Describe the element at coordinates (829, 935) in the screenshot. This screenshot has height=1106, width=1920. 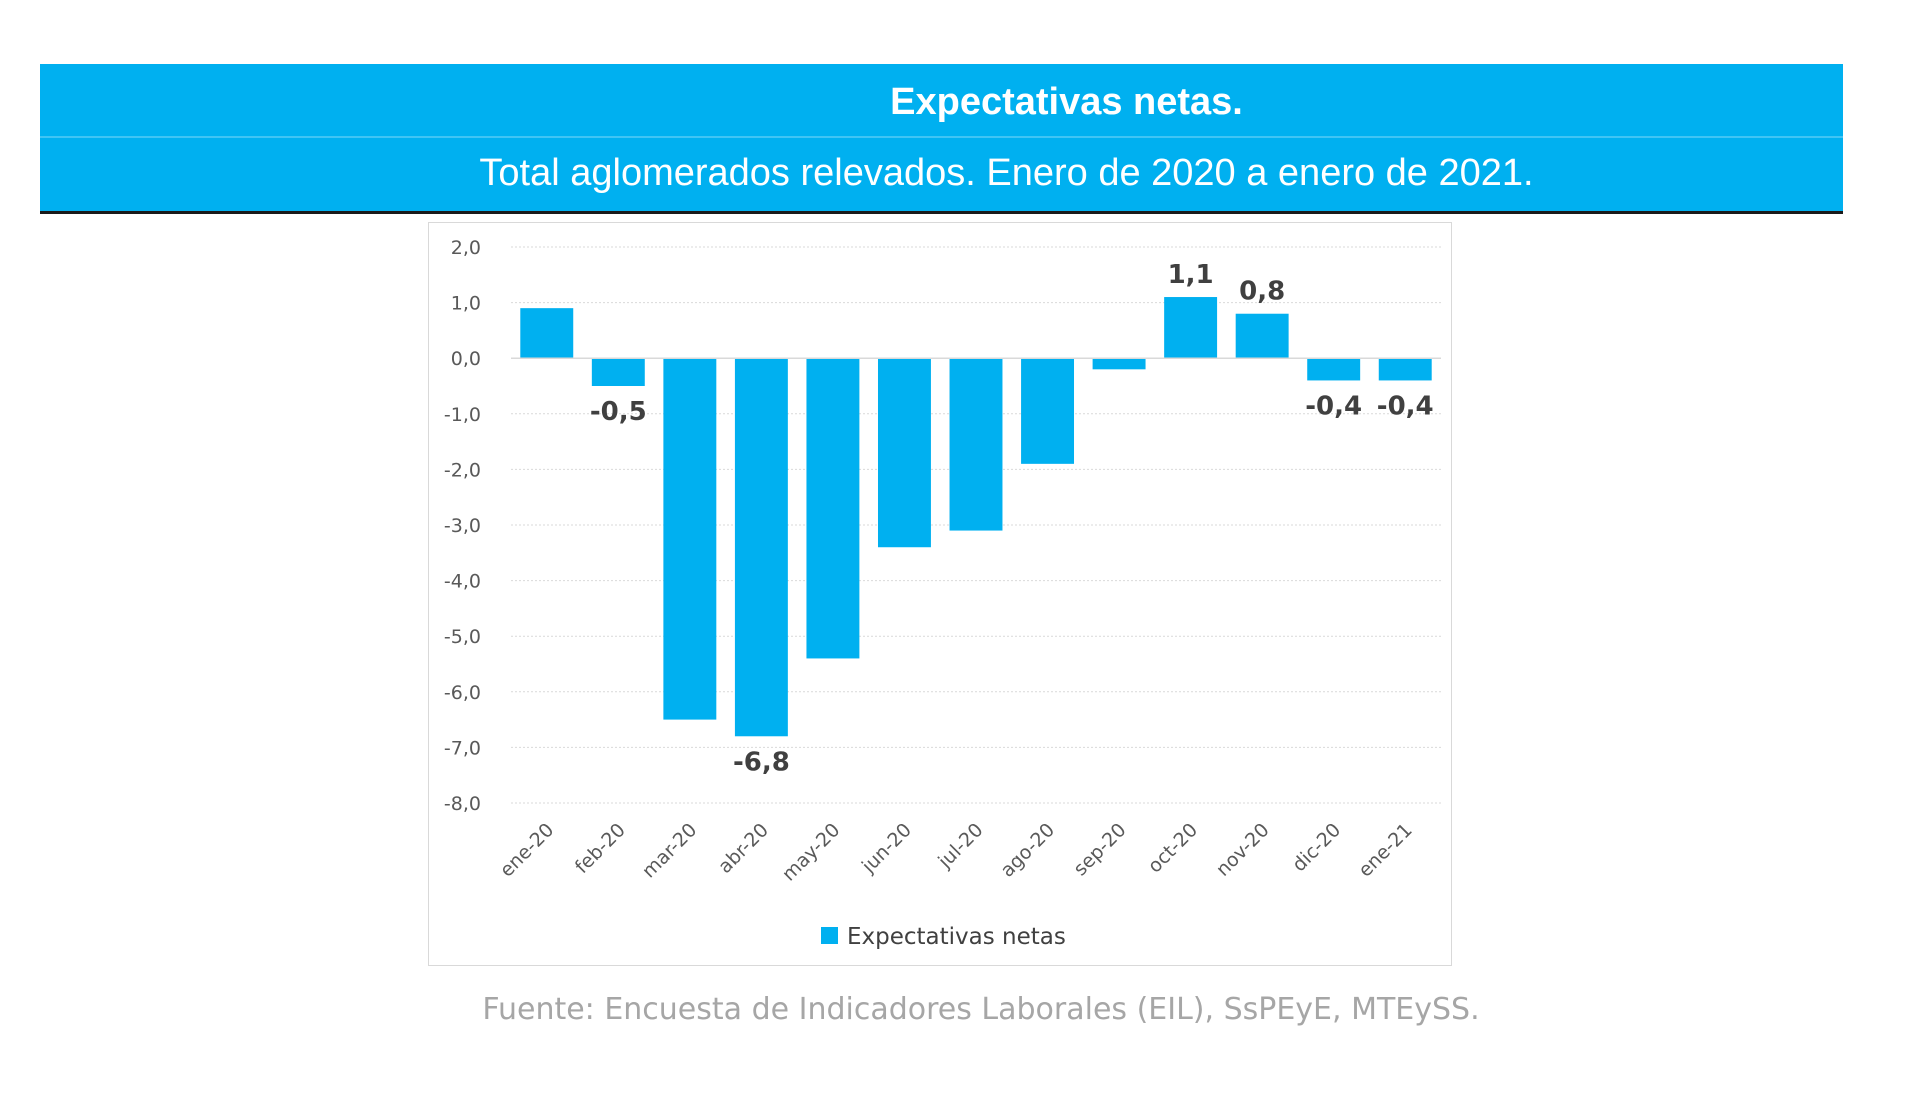
I see `legend-swatch` at that location.